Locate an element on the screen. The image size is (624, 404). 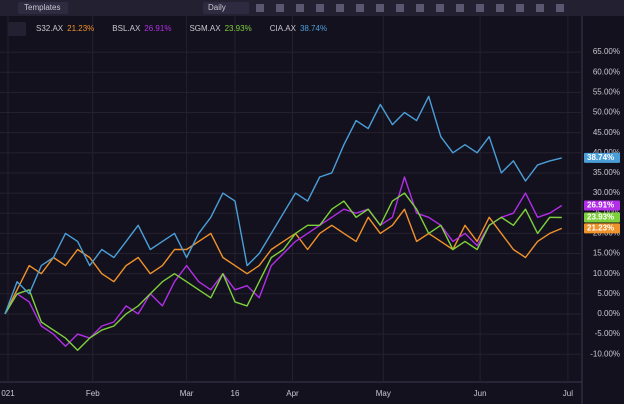
last-value-label: 21.23% is located at coordinates (600, 228).